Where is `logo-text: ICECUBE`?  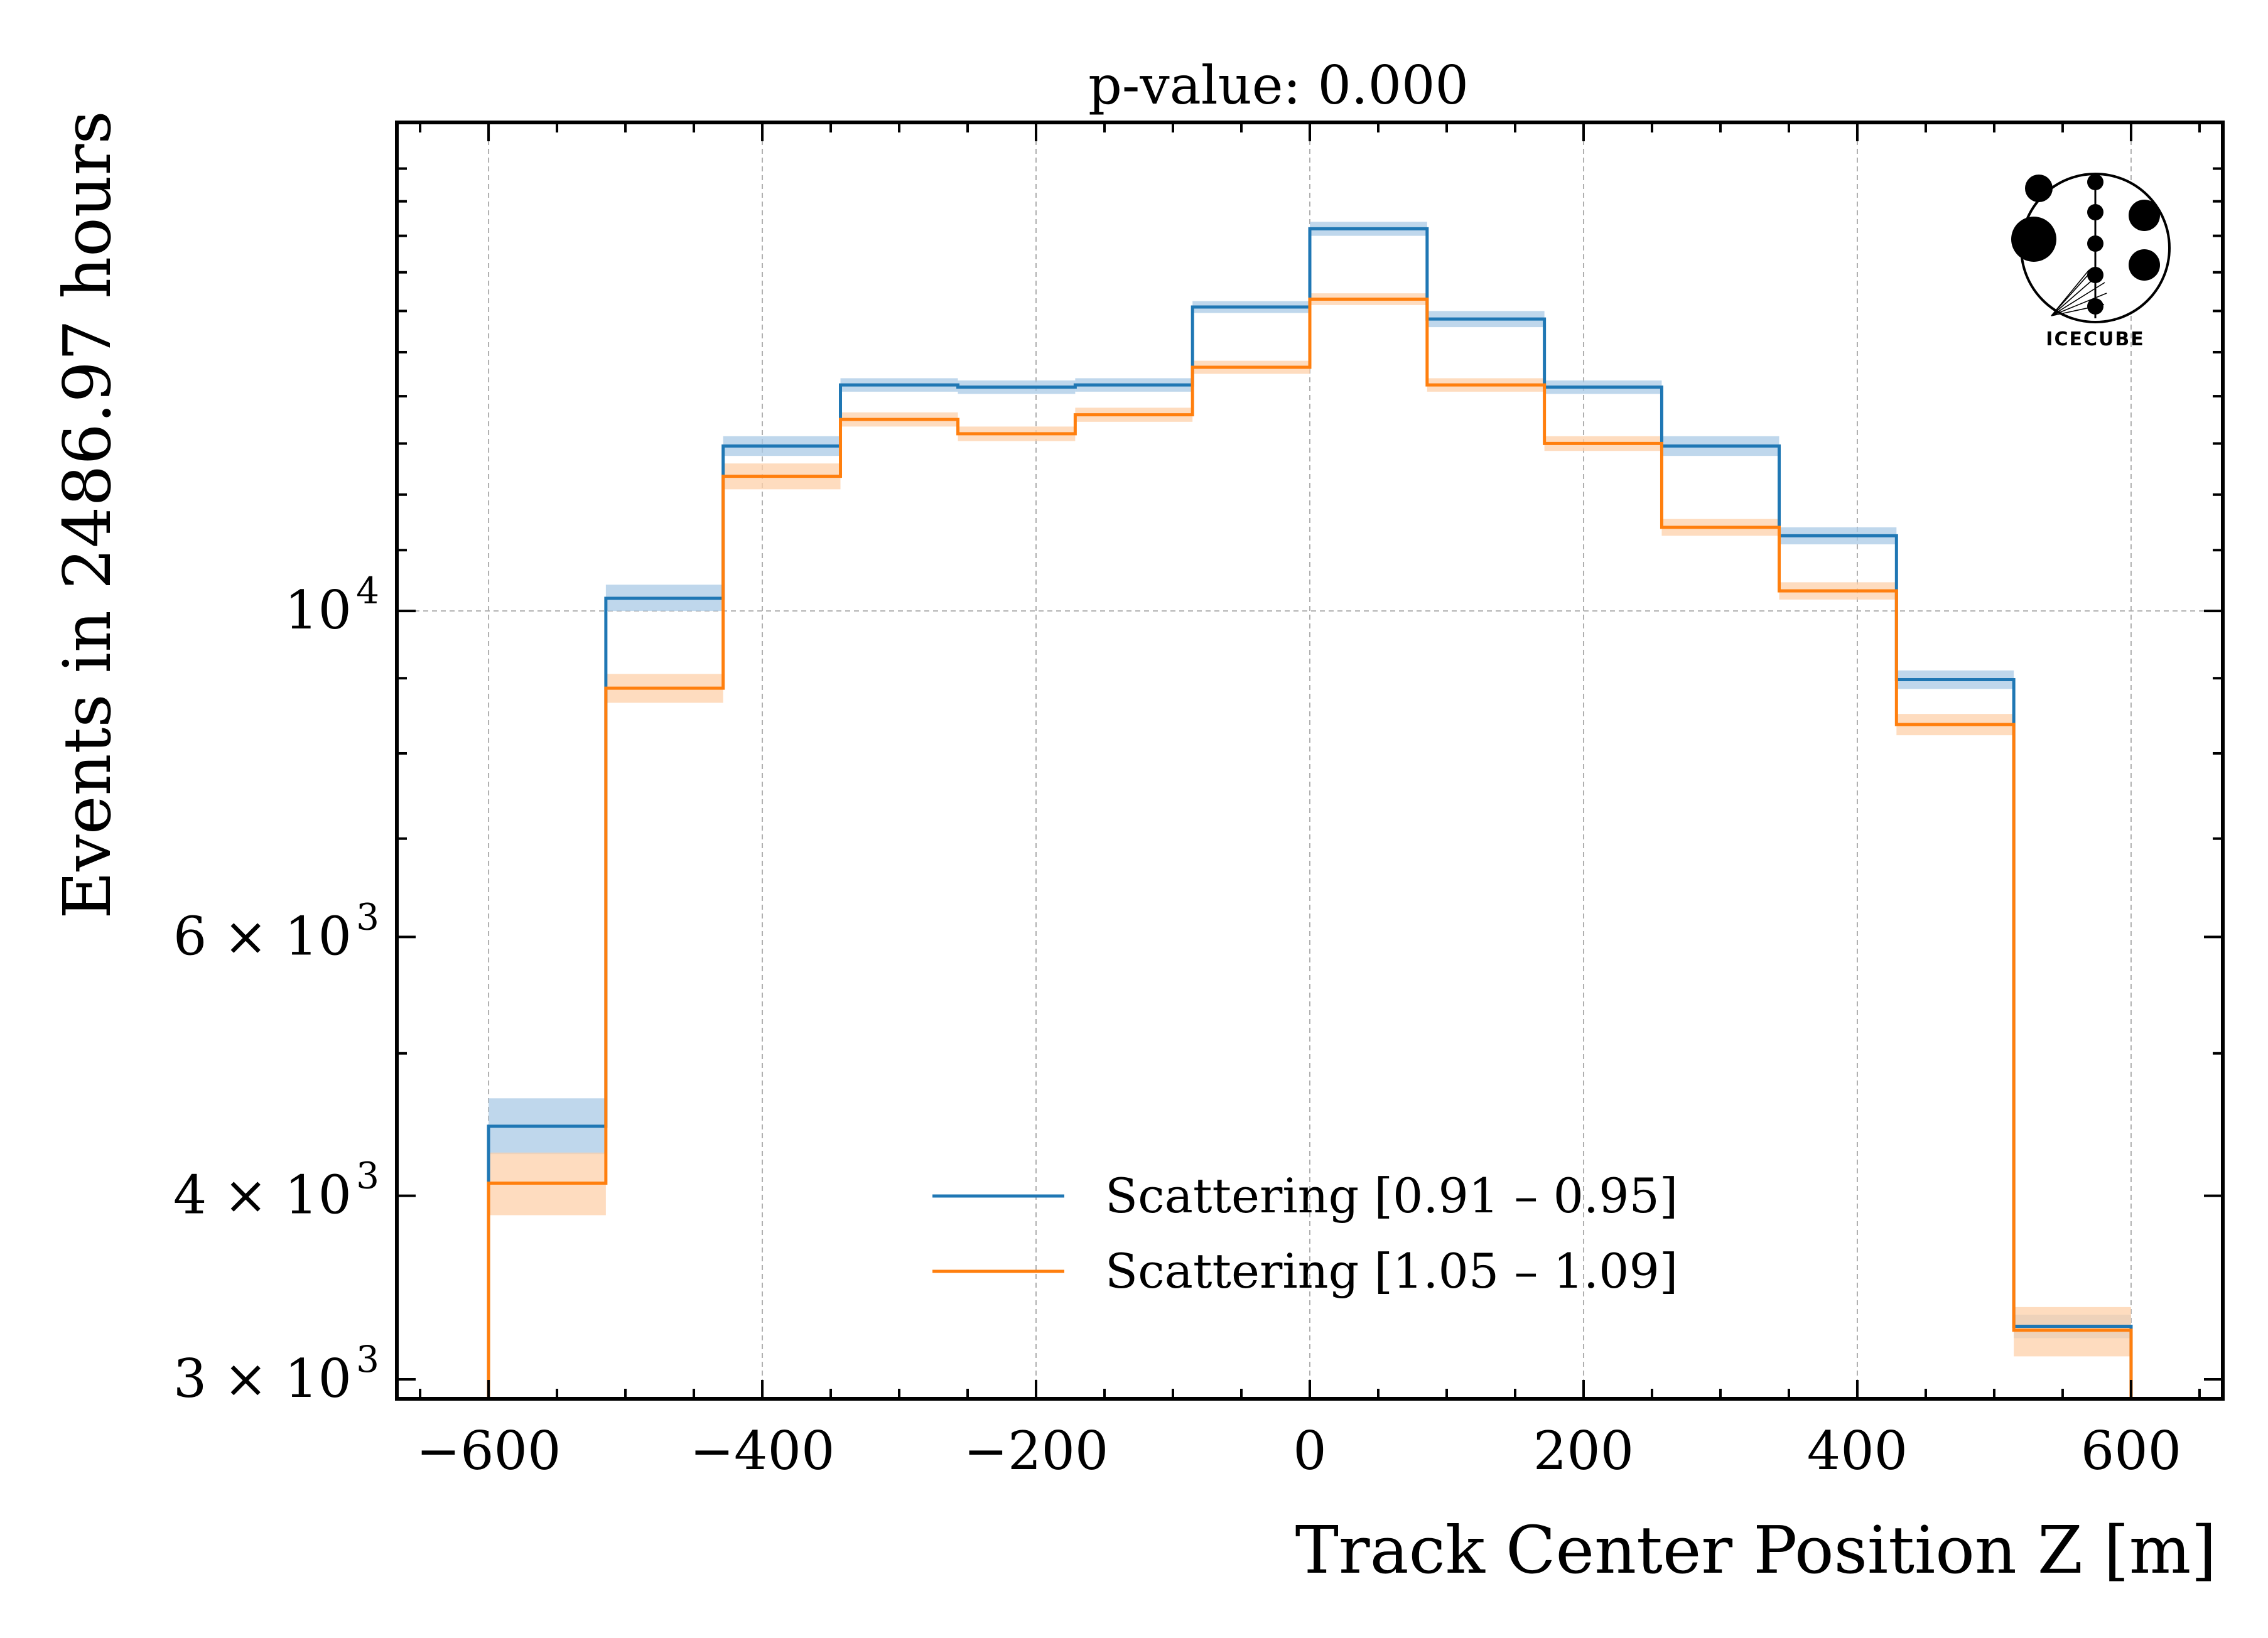
logo-text: ICECUBE is located at coordinates (2095, 339).